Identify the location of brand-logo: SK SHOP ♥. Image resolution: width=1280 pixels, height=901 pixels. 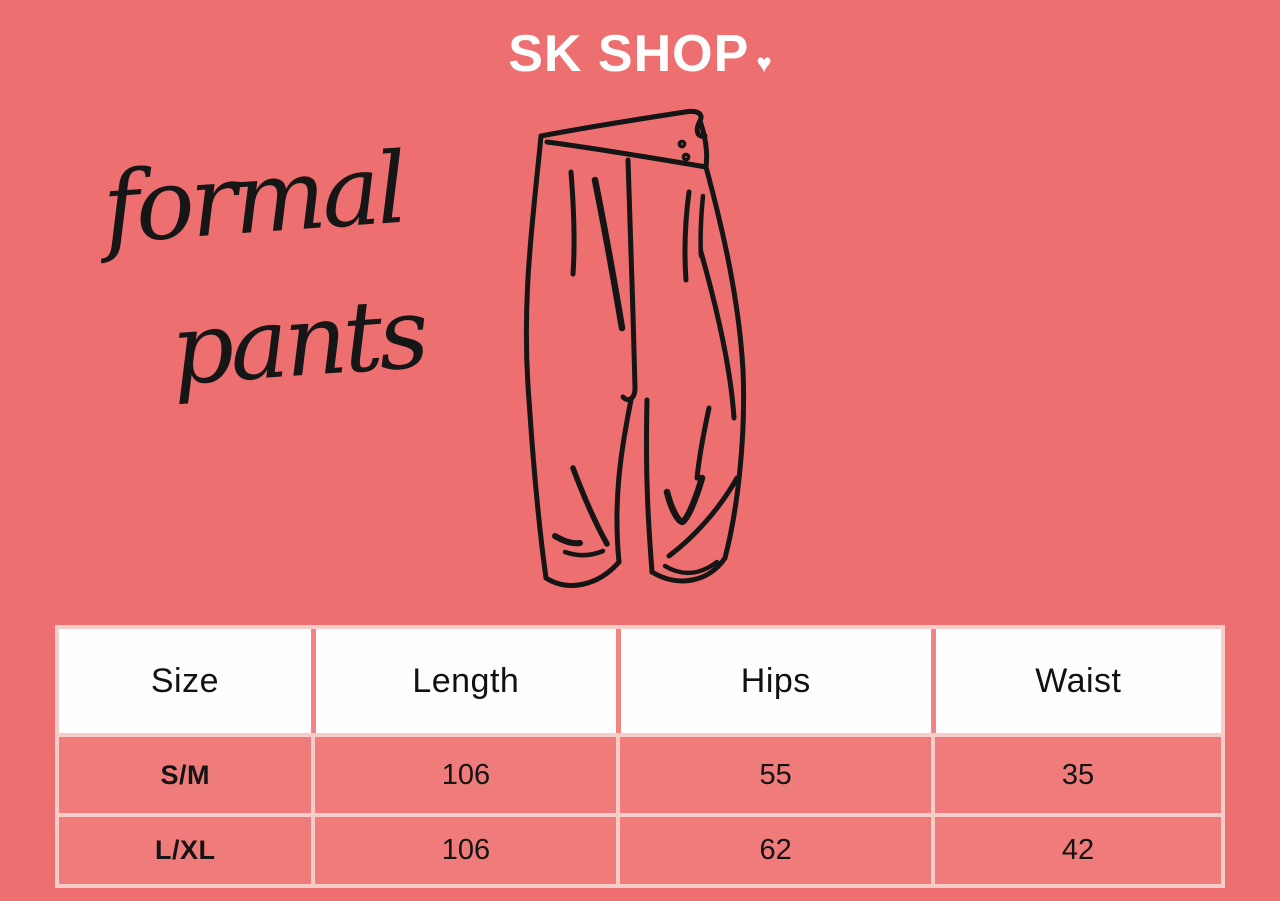
(640, 54).